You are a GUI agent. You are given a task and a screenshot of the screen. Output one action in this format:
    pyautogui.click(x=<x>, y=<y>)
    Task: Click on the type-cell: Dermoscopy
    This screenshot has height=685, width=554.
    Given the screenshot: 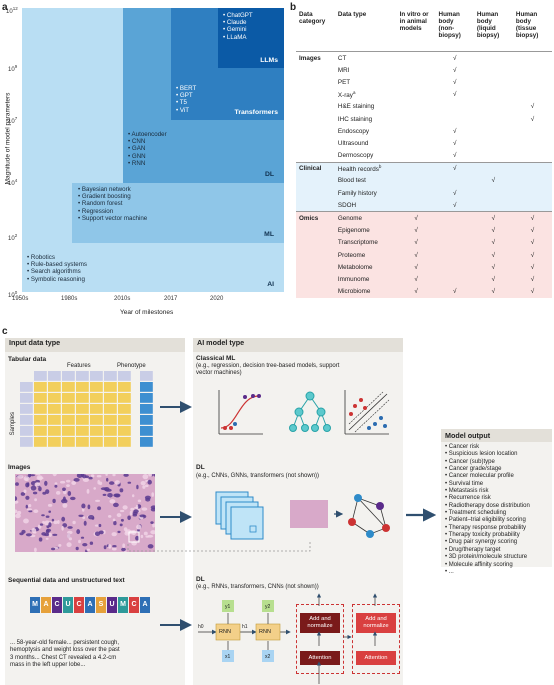 What is the action you would take?
    pyautogui.click(x=355, y=156)
    